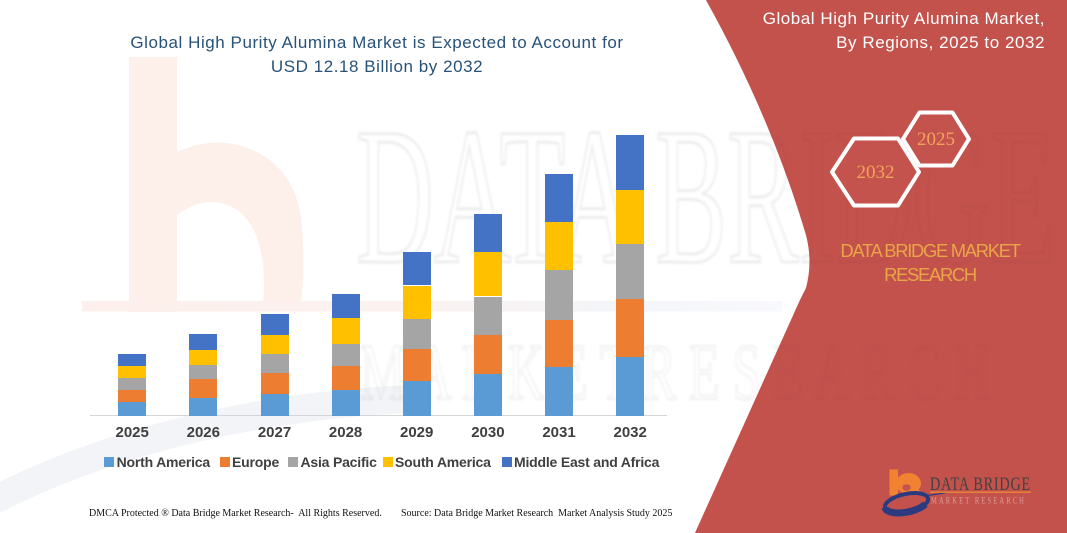  What do you see at coordinates (980, 484) in the screenshot?
I see `svg-text: DATA BRIDGE` at bounding box center [980, 484].